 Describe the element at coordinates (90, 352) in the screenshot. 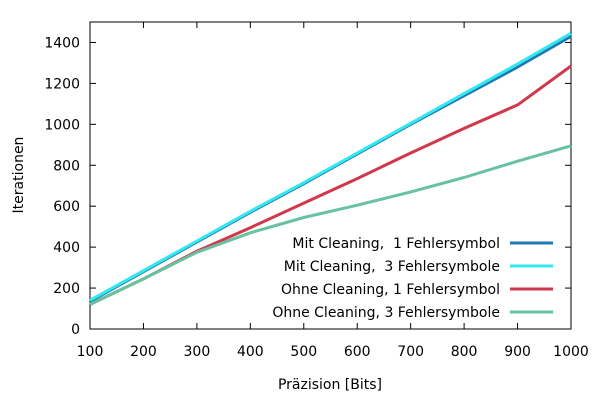

I see `x-tick-label: 100` at that location.